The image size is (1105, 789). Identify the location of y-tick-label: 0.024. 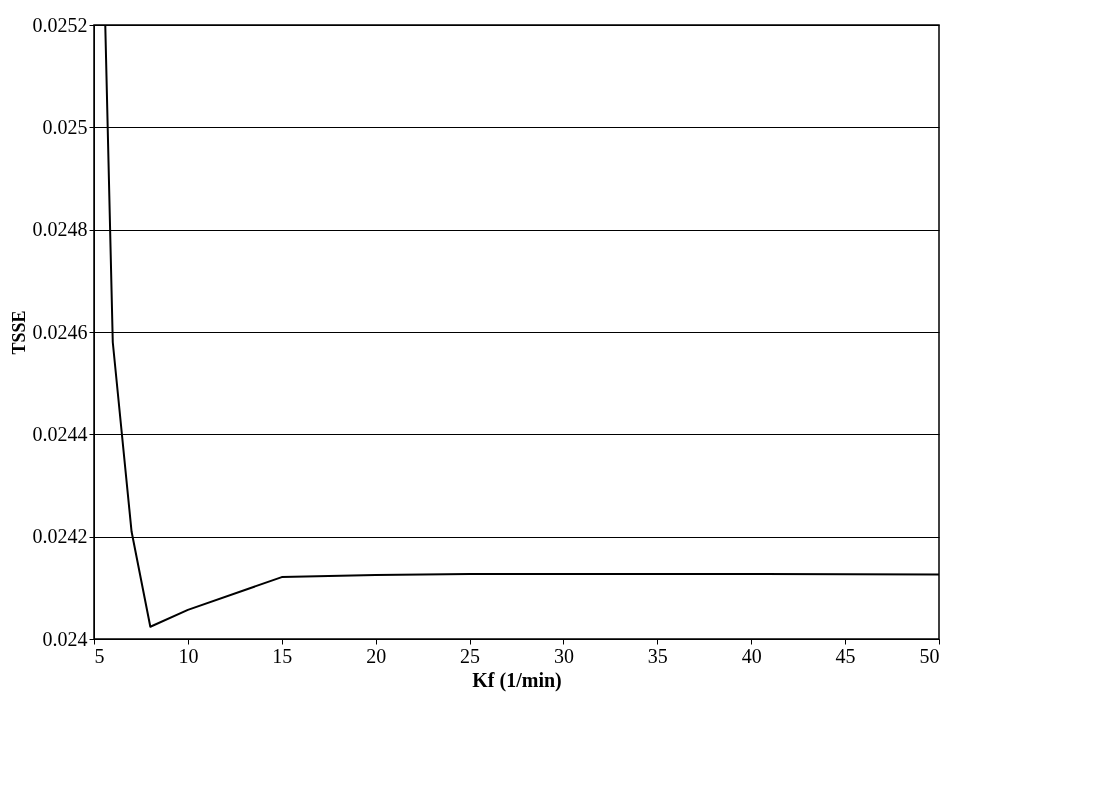
(65, 638).